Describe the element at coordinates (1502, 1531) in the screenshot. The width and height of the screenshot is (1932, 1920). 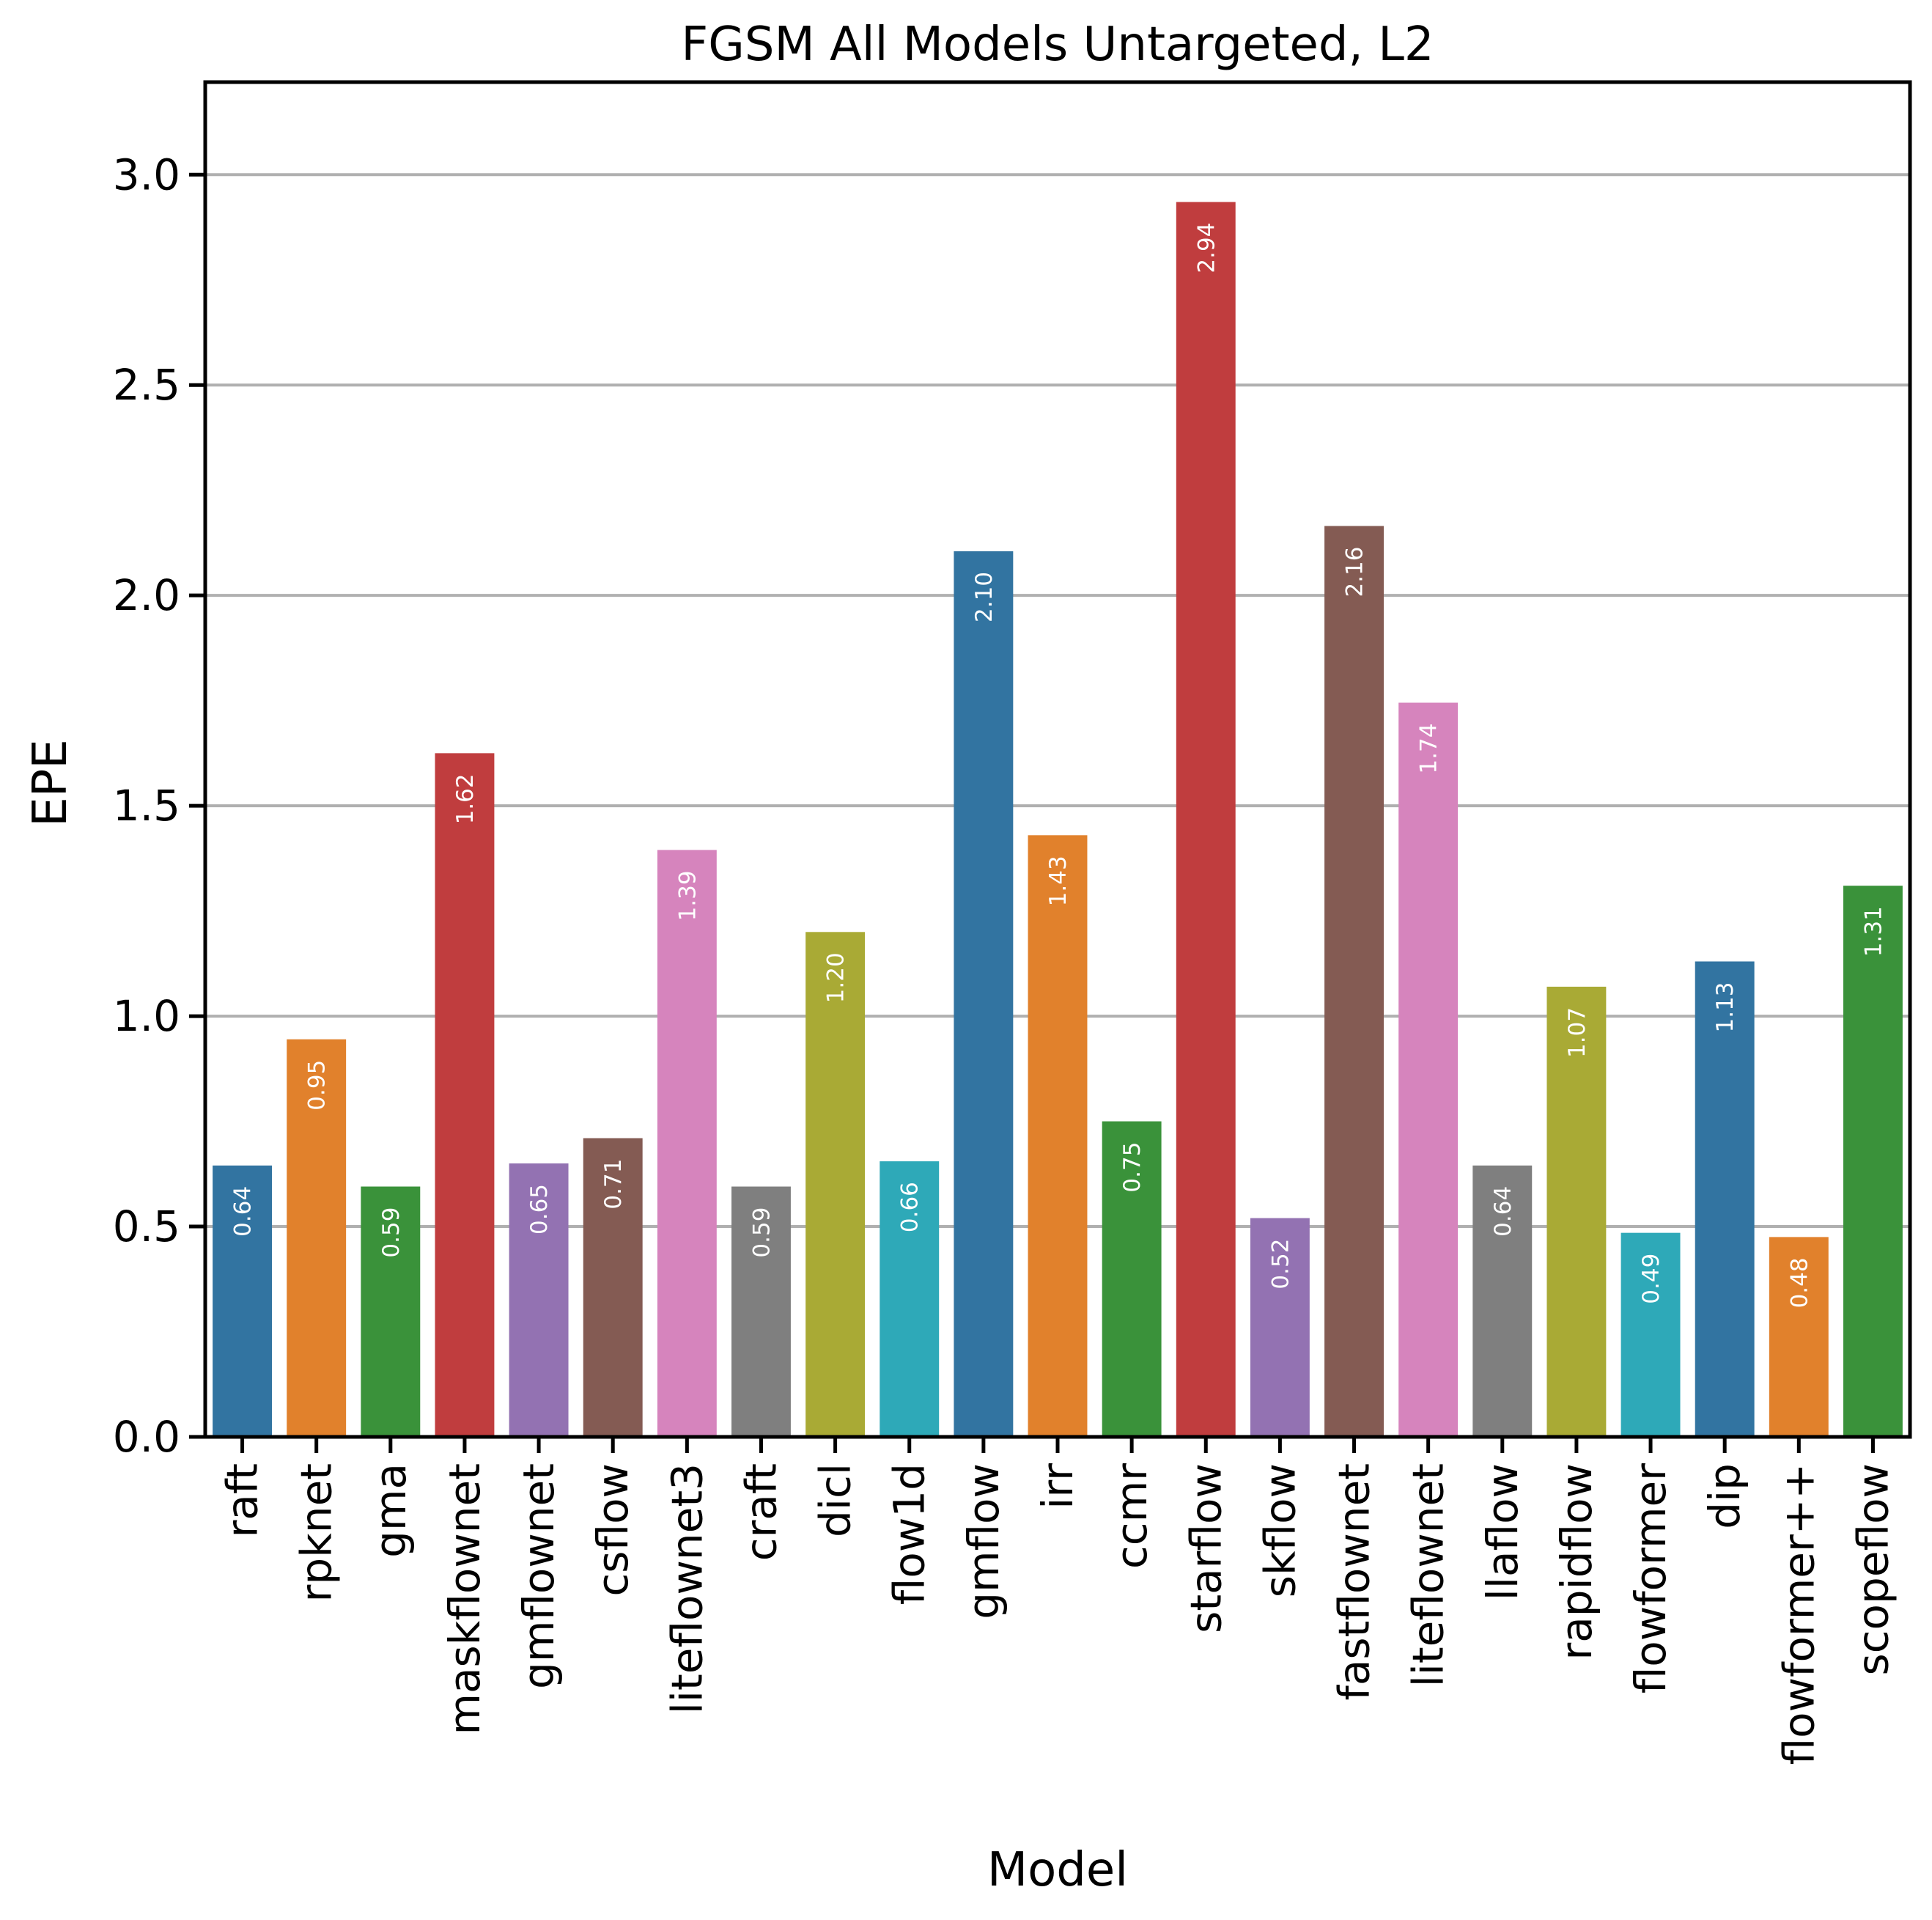
I see `x-tick-label: llaflow` at that location.